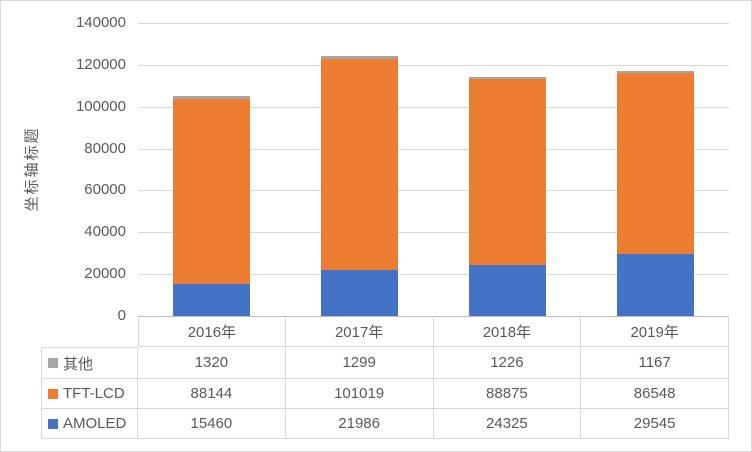  What do you see at coordinates (100, 64) in the screenshot?
I see `y-tick-label: 120000` at bounding box center [100, 64].